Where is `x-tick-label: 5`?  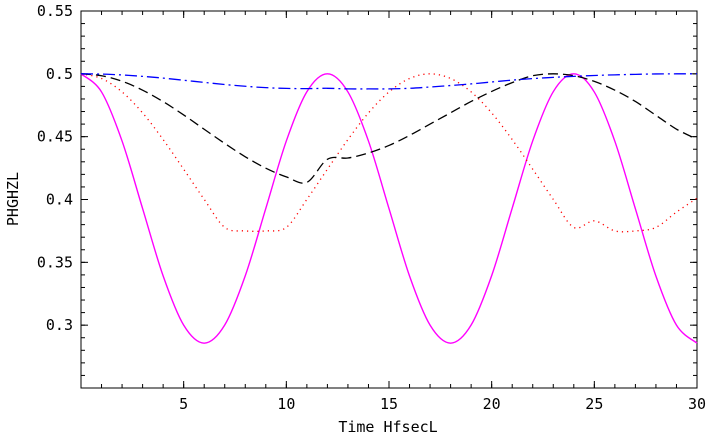 x-tick-label: 5 is located at coordinates (183, 404).